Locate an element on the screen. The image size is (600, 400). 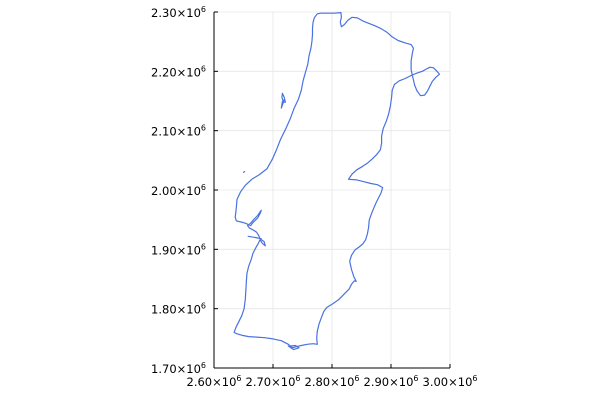
y-tick-label: 2.10×106 is located at coordinates (178, 131).